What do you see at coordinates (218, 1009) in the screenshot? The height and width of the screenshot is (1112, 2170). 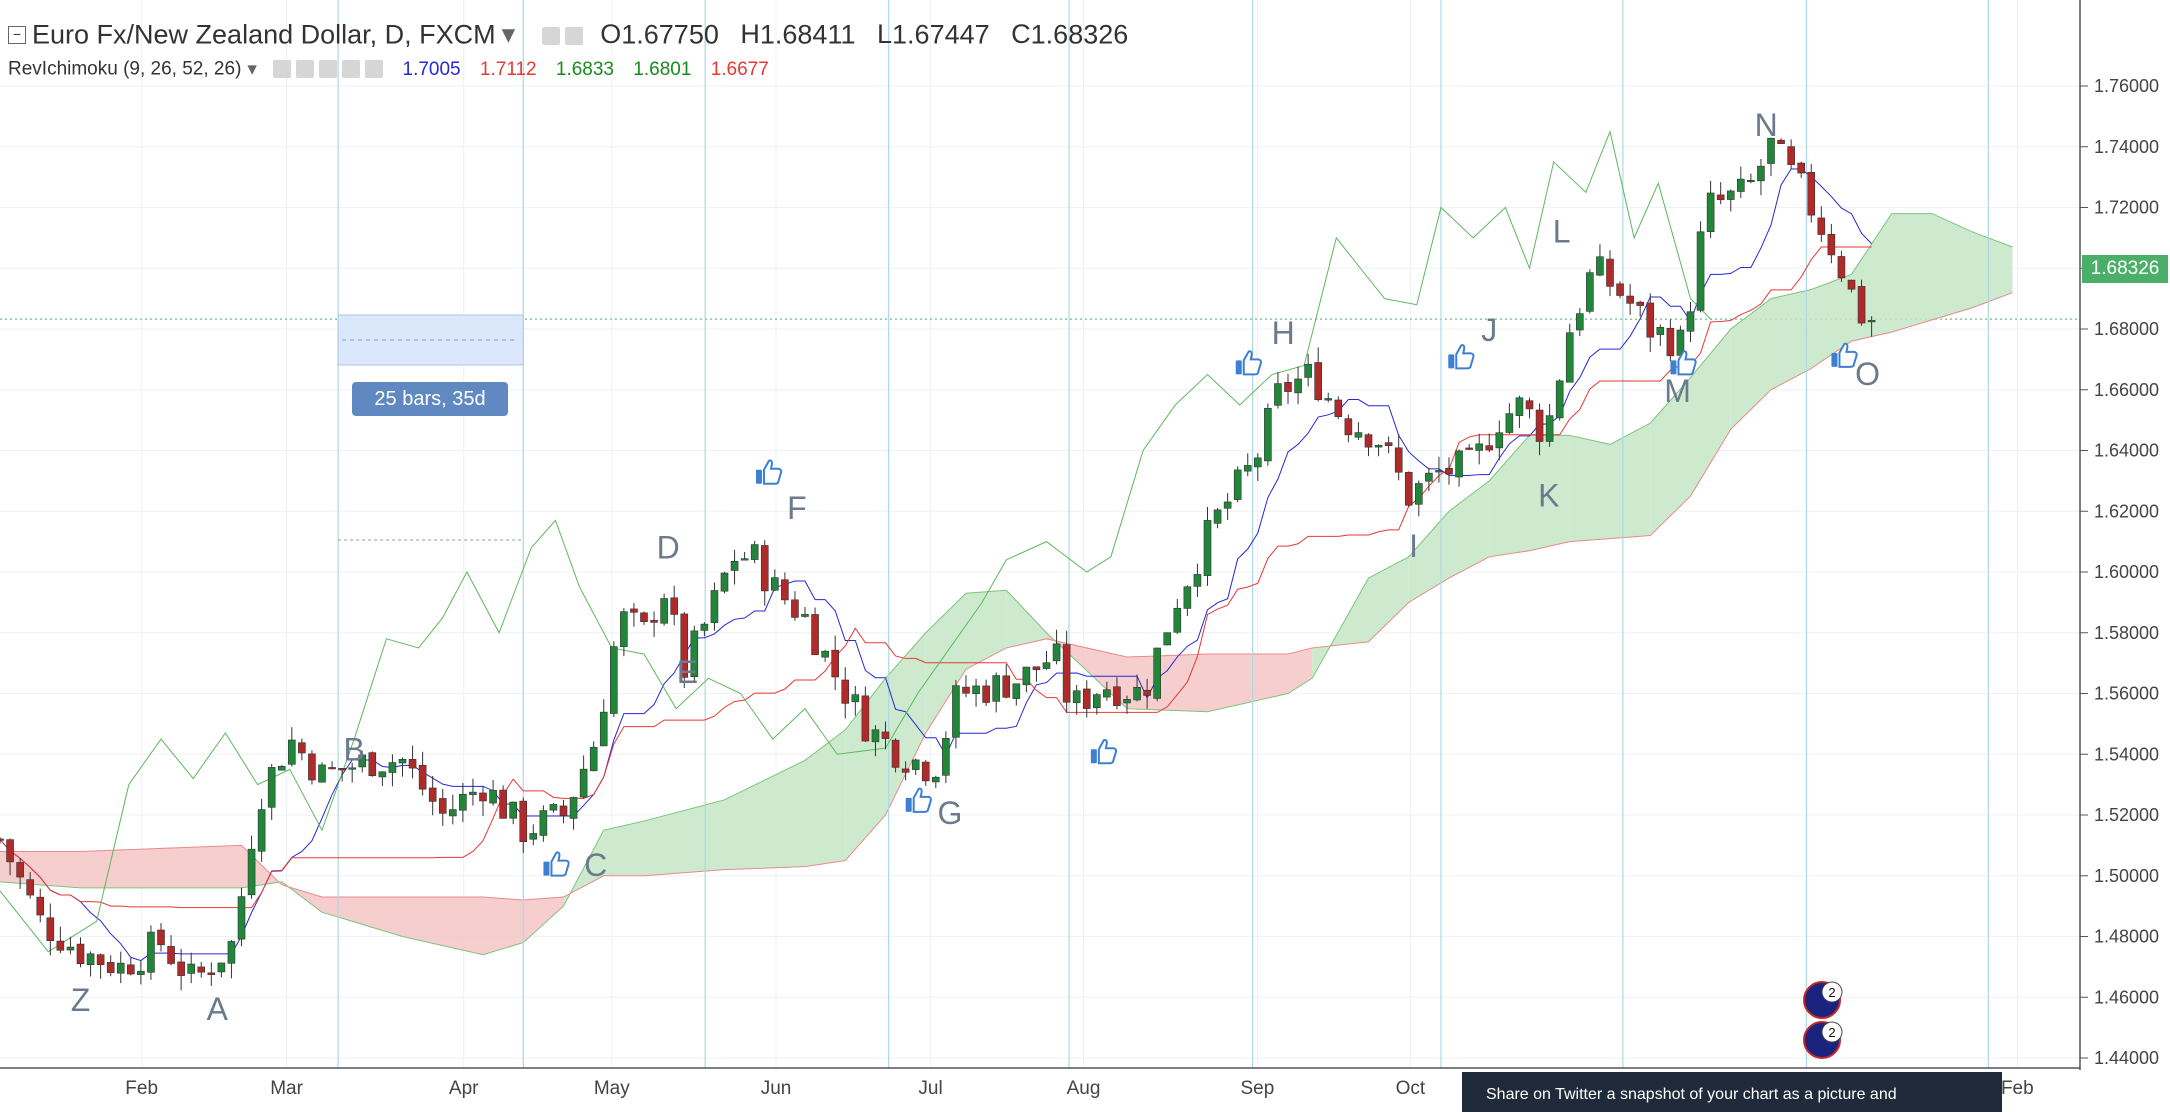 I see `pivot-label-a: A` at bounding box center [218, 1009].